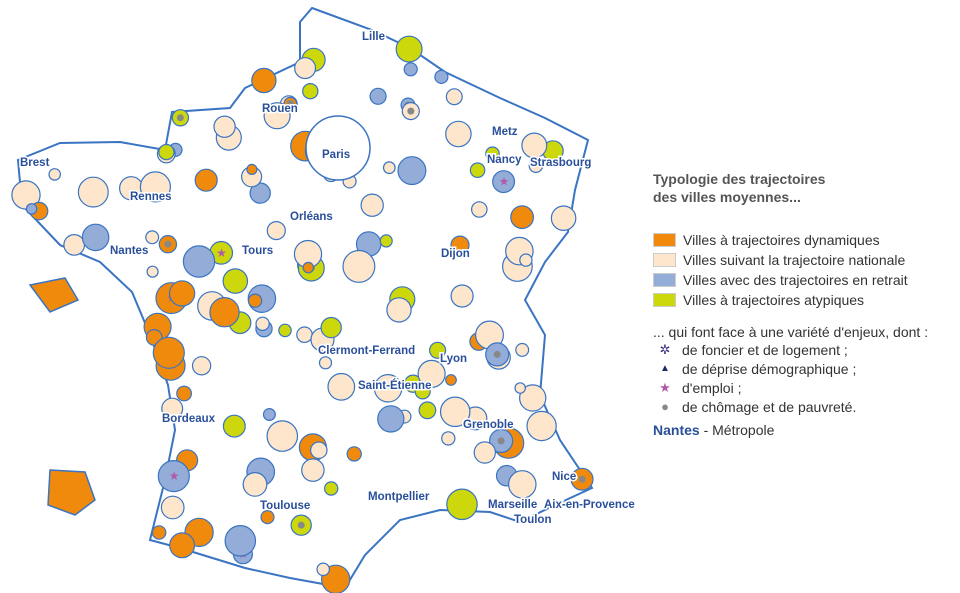 The width and height of the screenshot is (960, 593). I want to click on legend-category: Villes suivant la trajectoire nationale, so click(790, 260).